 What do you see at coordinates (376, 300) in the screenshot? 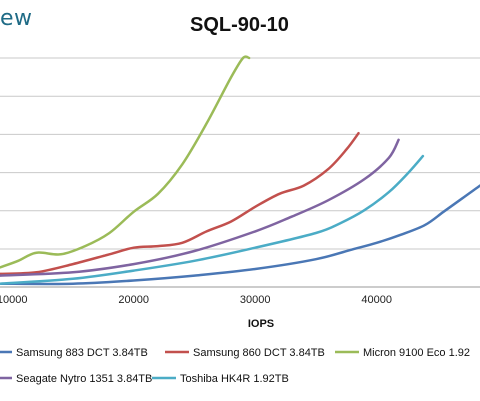
I see `x-tick-label: 40000` at bounding box center [376, 300].